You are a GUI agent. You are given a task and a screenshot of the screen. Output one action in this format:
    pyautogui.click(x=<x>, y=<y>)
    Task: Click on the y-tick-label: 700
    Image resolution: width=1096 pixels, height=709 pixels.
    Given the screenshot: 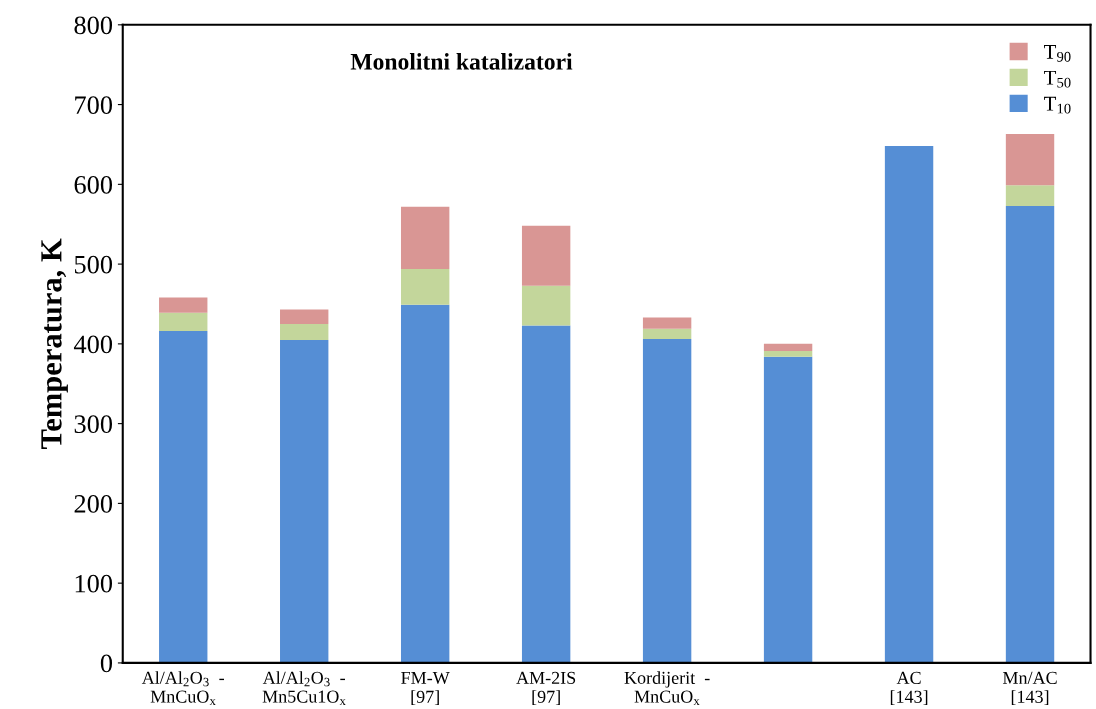 What is the action you would take?
    pyautogui.click(x=94, y=105)
    